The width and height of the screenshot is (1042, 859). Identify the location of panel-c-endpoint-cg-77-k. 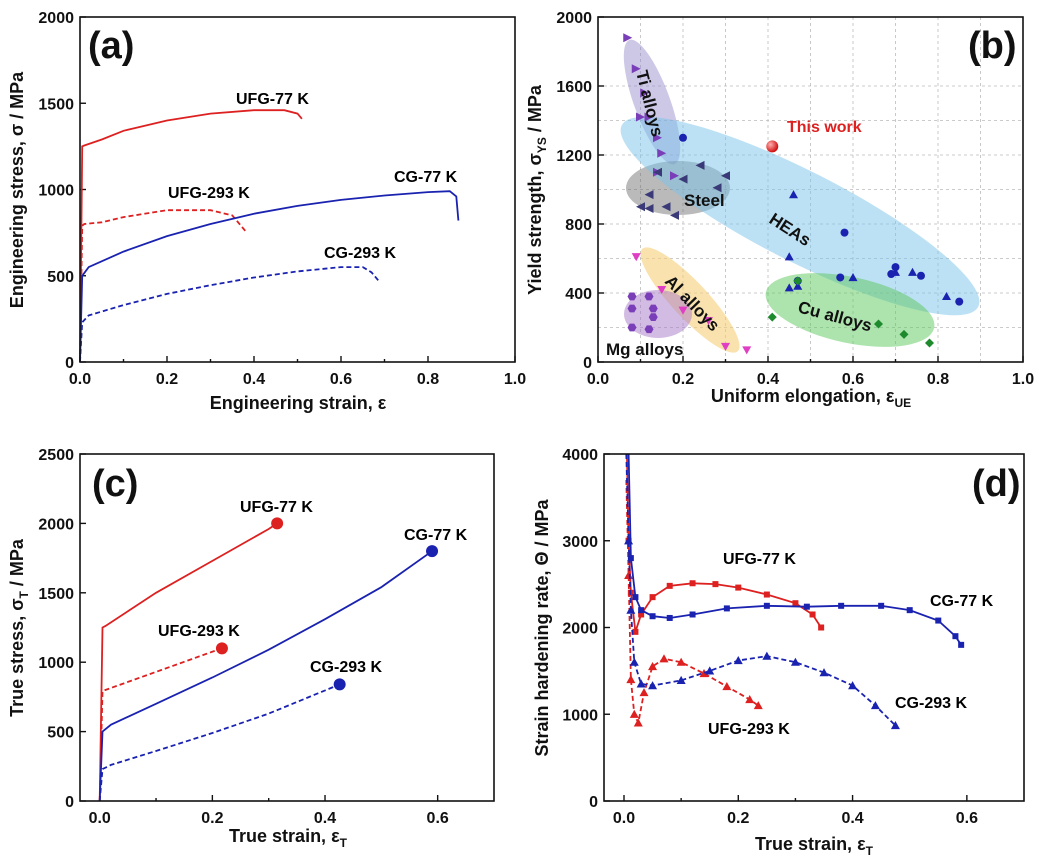
(432, 551).